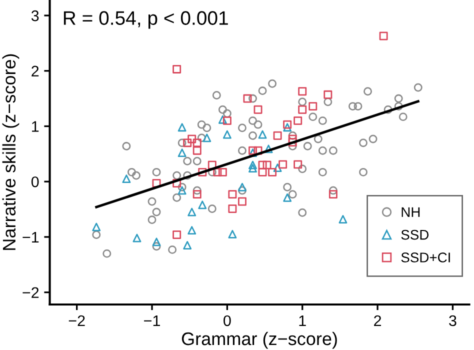  Describe the element at coordinates (35, 126) in the screenshot. I see `y-tick-label: 1` at that location.